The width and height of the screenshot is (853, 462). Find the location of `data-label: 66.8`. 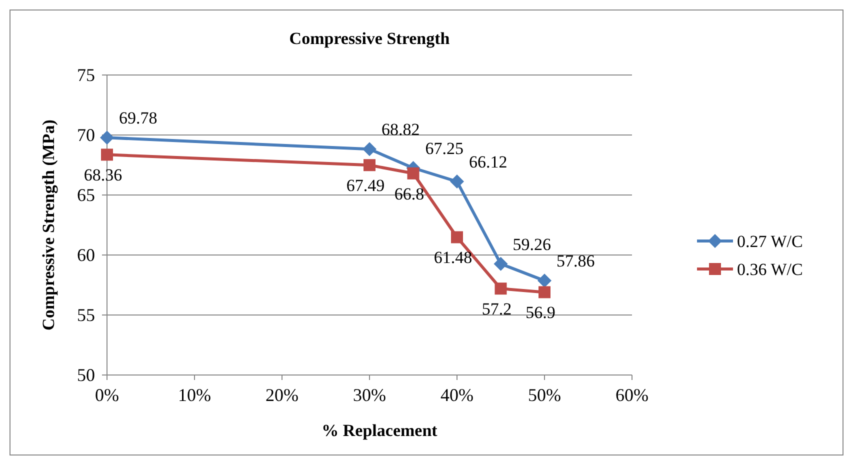

data-label: 66.8 is located at coordinates (409, 194).